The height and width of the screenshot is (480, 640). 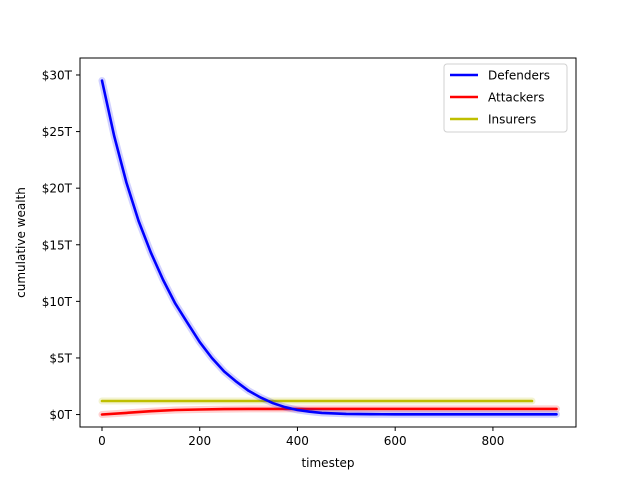 I want to click on y-axis: $0T $5T $10T $15T $20T $25T $30T, so click(x=61, y=245).